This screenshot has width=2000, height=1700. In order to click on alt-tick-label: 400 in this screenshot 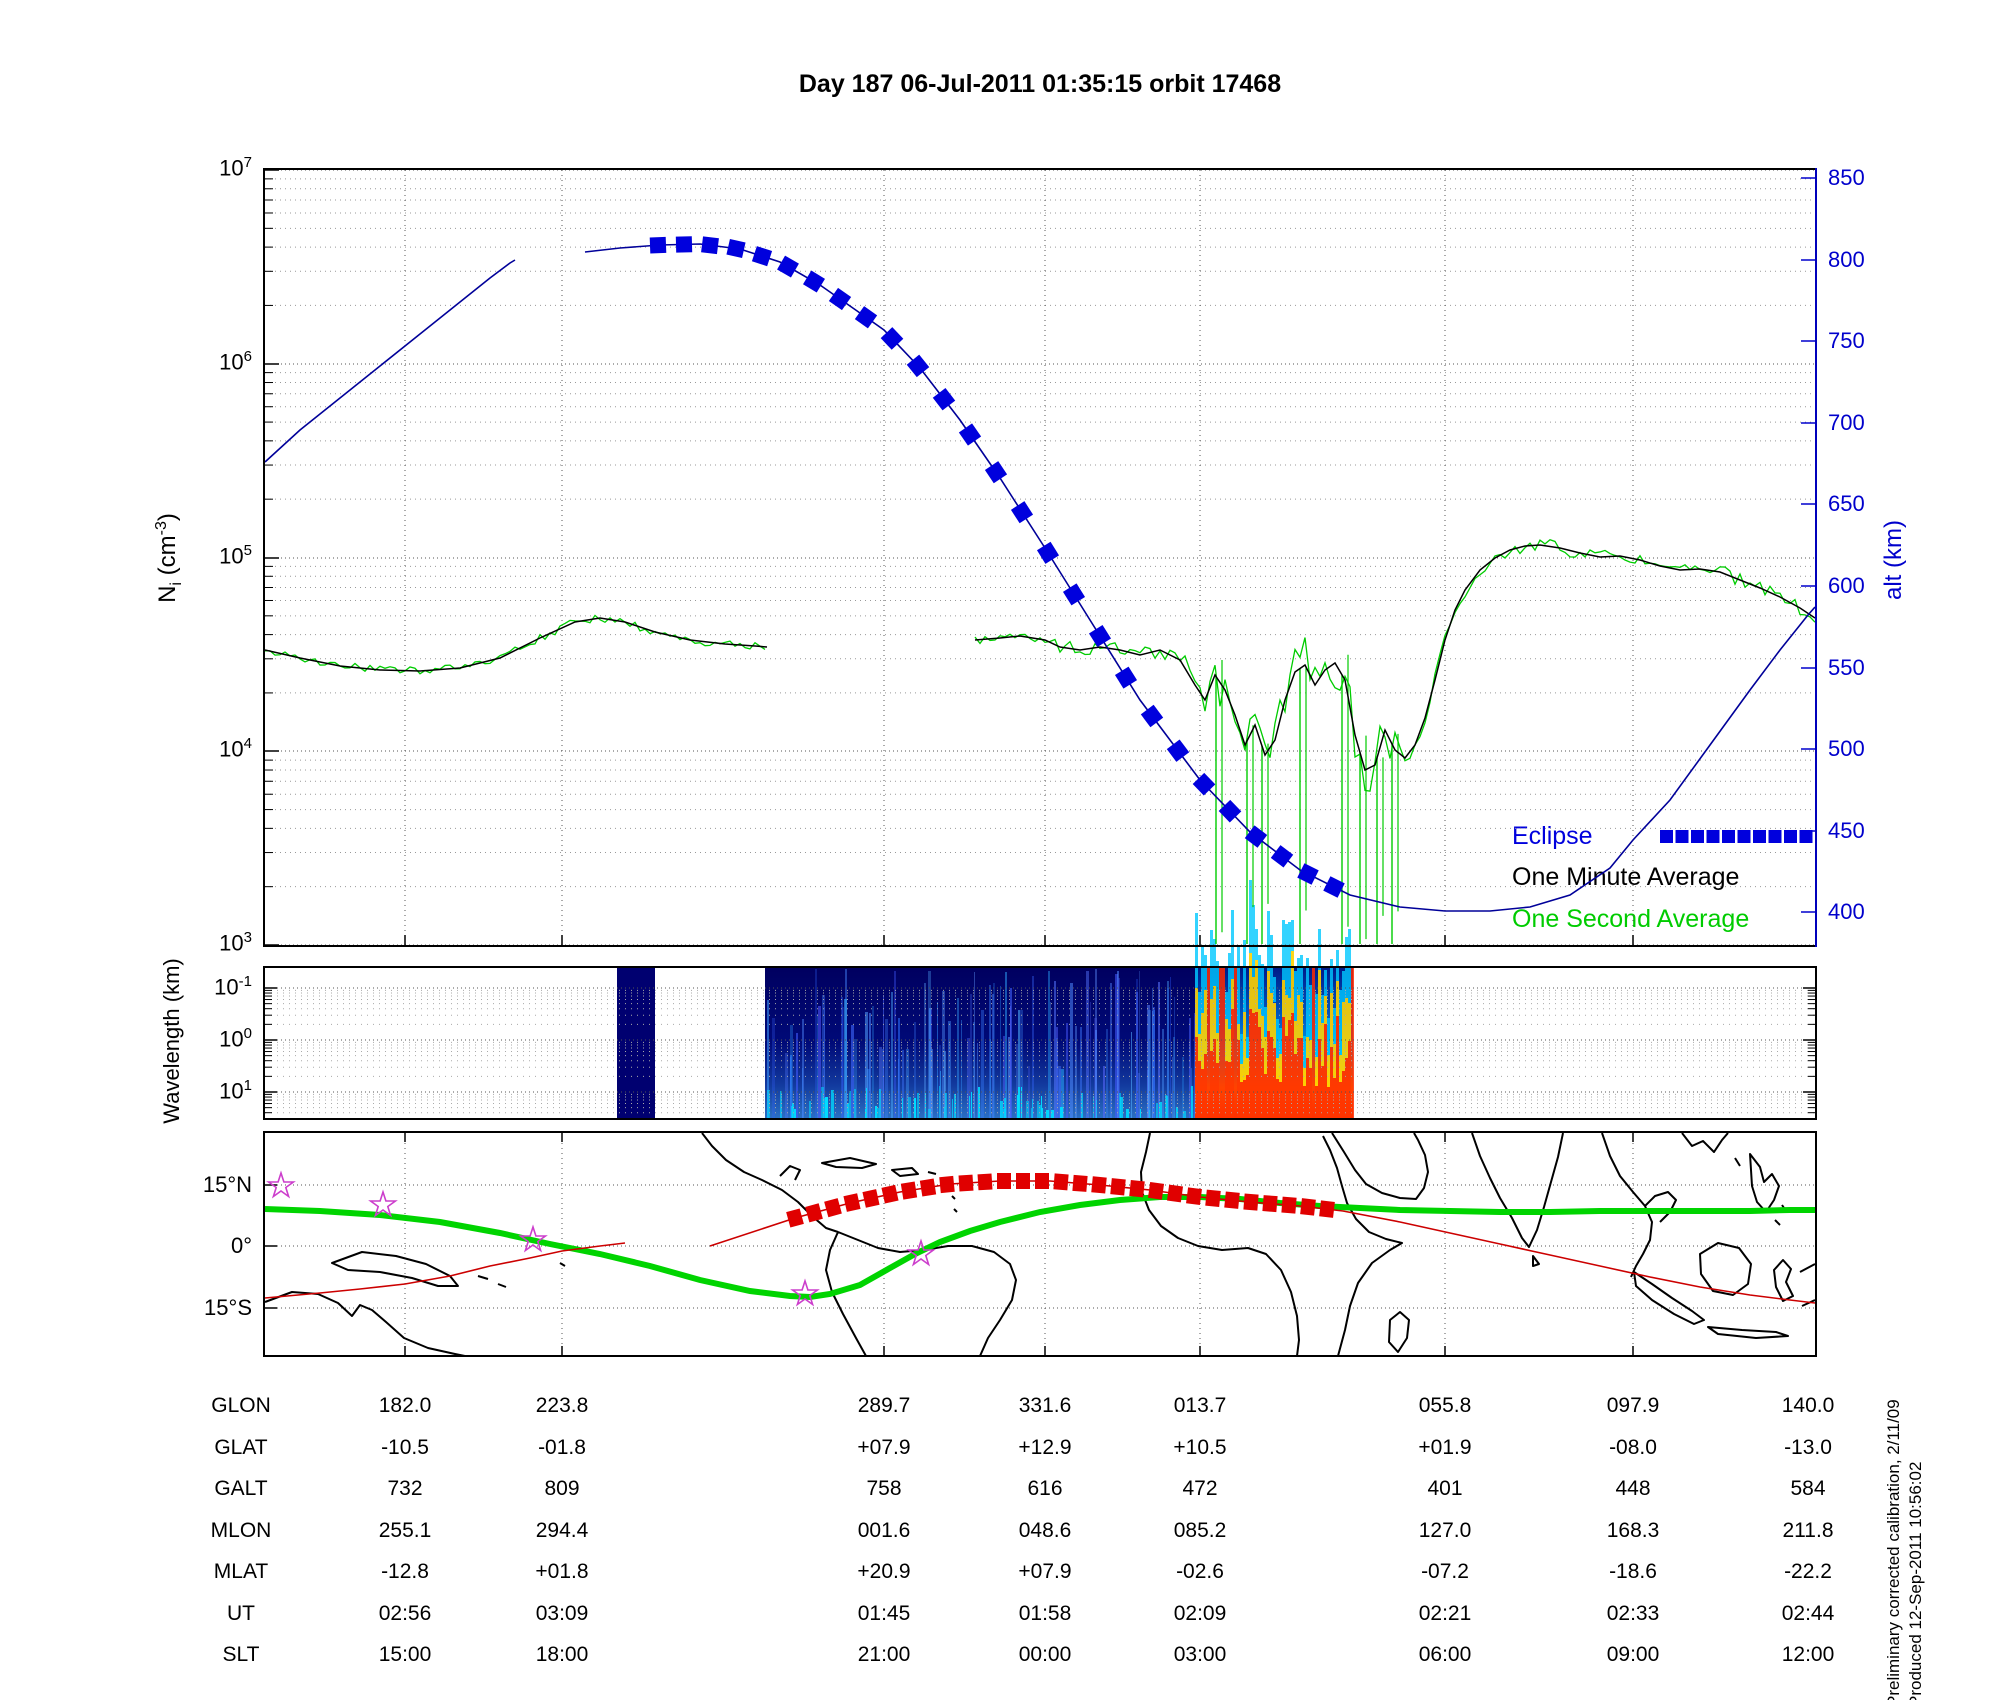, I will do `click(1846, 911)`.